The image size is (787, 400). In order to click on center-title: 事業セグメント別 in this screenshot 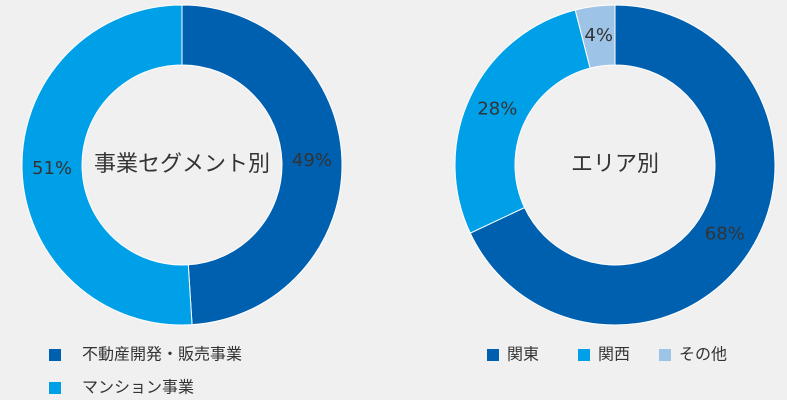, I will do `click(182, 164)`.